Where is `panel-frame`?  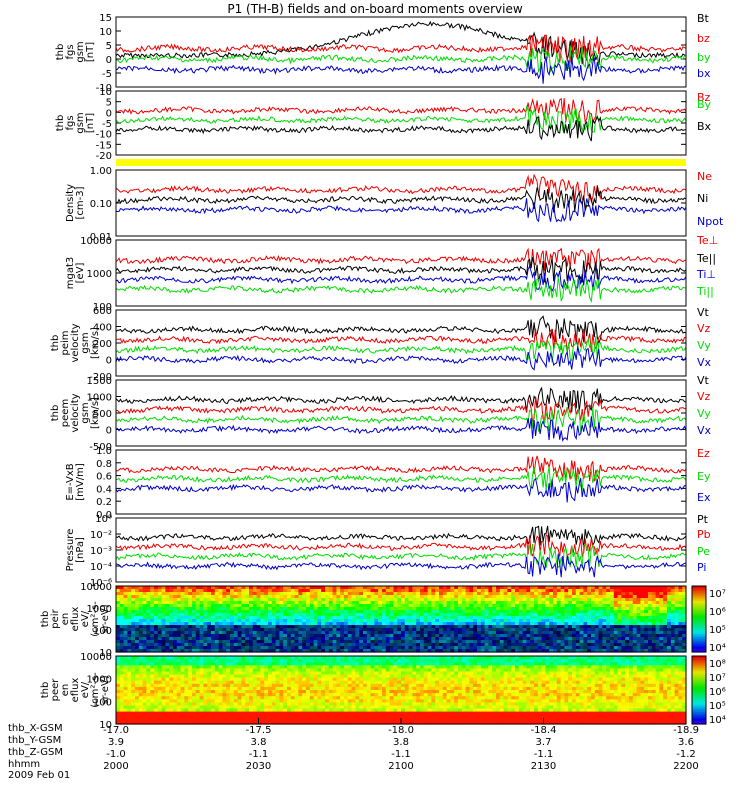
panel-frame is located at coordinates (401, 619).